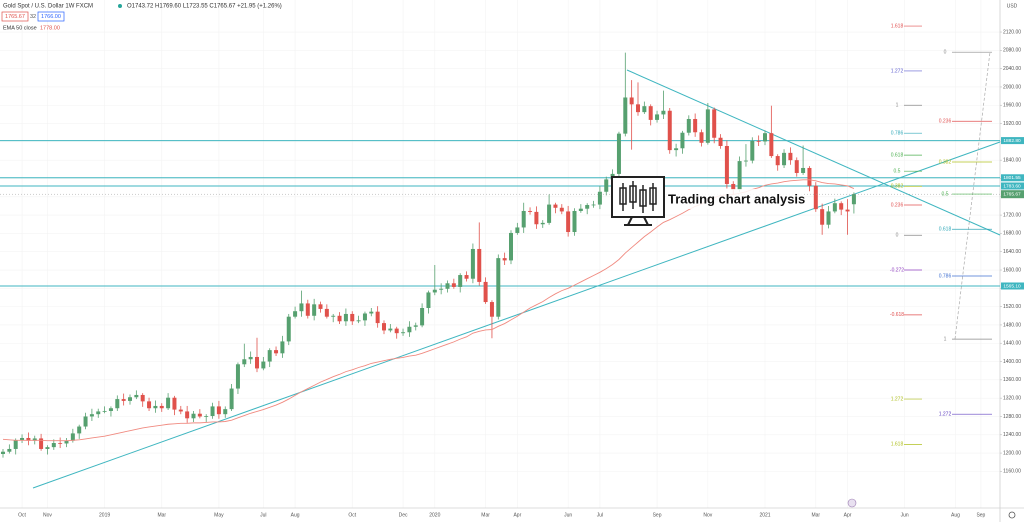  I want to click on level-price-label: 1882.80, so click(1012, 141).